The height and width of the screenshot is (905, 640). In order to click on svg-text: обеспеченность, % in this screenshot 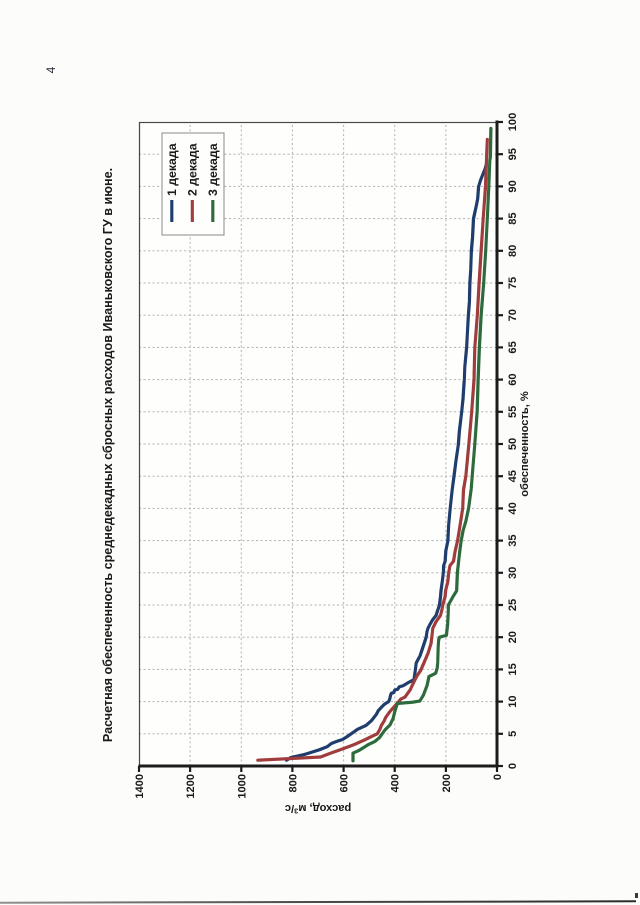, I will do `click(525, 444)`.